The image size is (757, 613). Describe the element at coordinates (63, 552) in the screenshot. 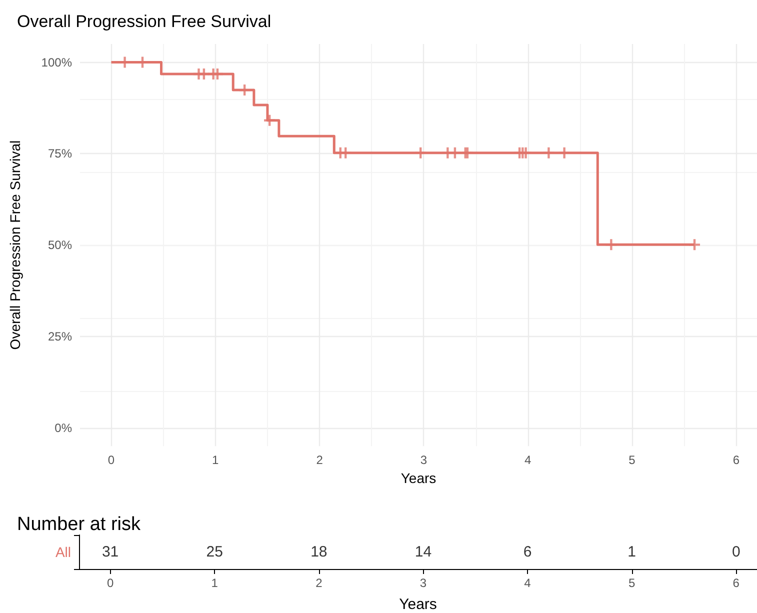

I see `y-tick-label: All` at that location.